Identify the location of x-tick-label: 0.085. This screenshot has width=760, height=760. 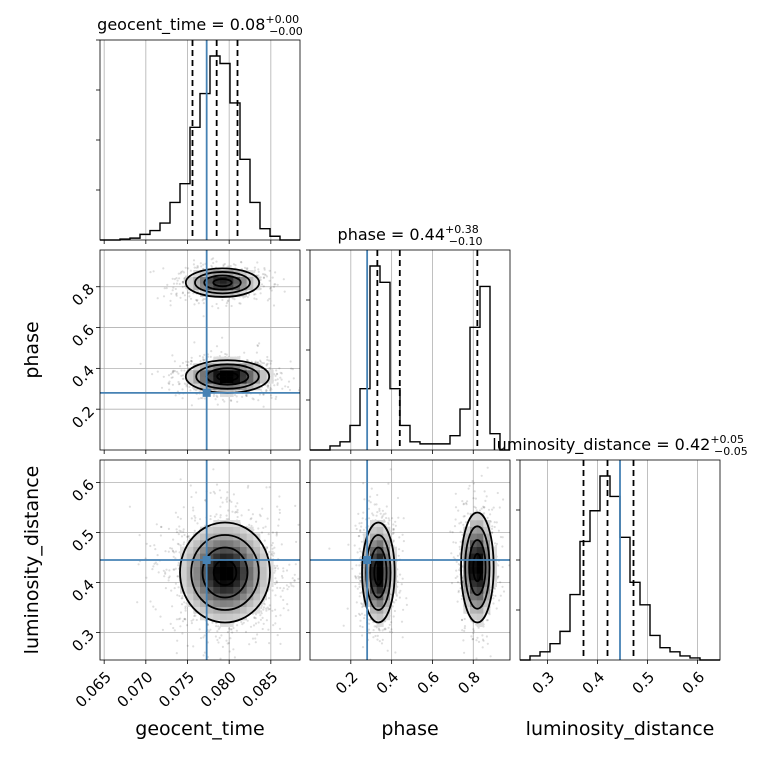
(259, 689).